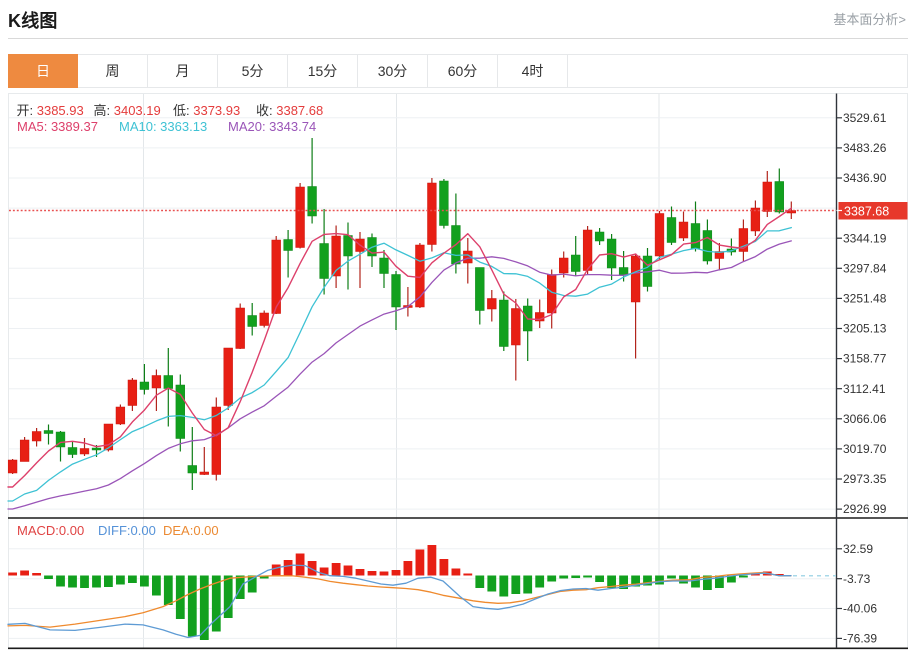 This screenshot has width=916, height=651. Describe the element at coordinates (858, 549) in the screenshot. I see `svg-text: 32.59` at that location.